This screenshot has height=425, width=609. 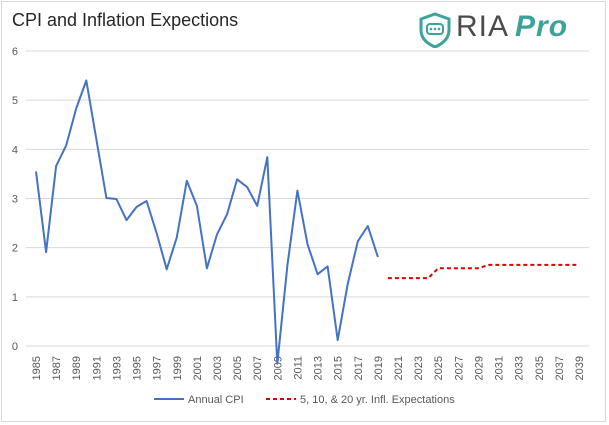 I want to click on x-tick-label: 2023, so click(x=419, y=368).